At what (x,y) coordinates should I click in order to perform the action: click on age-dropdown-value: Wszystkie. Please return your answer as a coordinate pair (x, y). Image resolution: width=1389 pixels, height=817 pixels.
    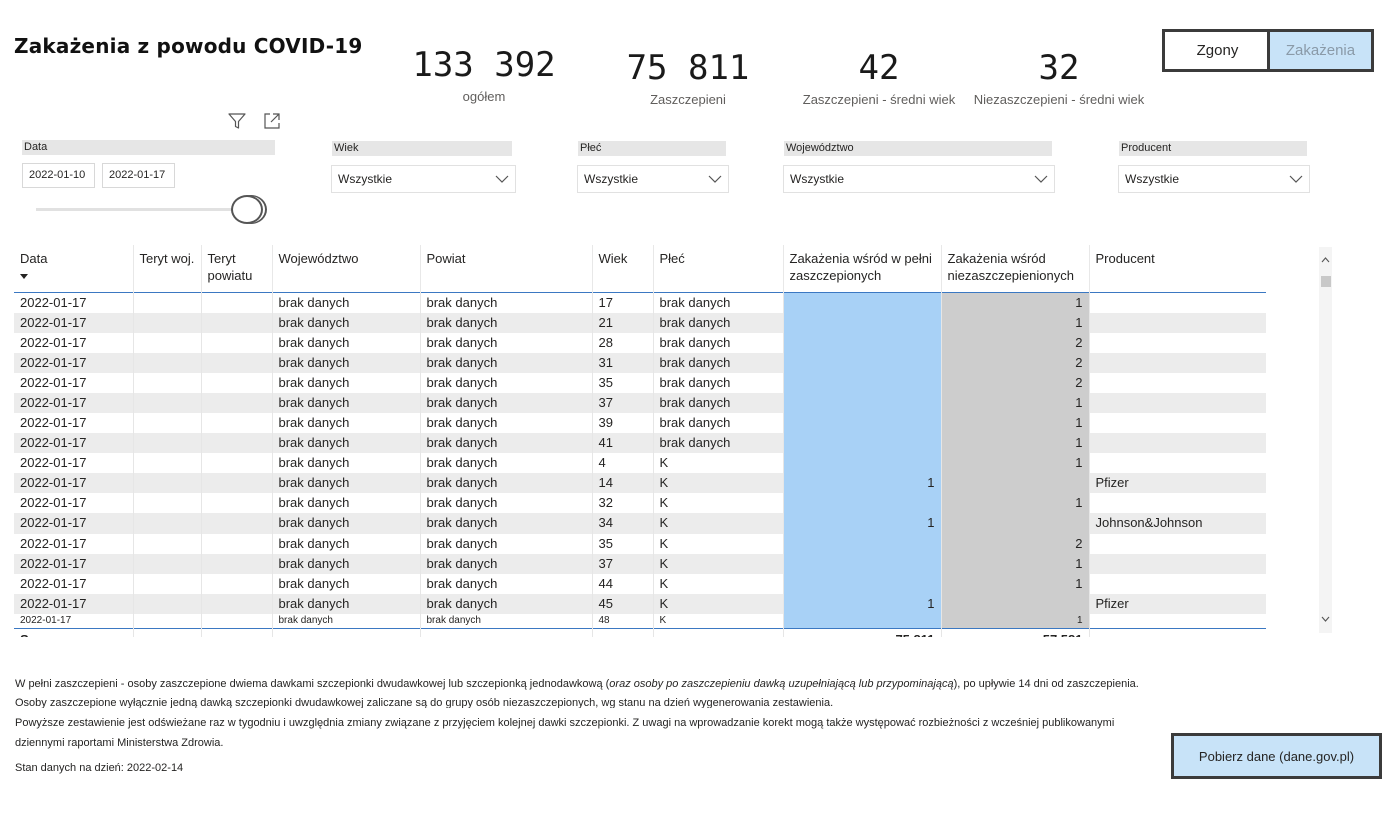
    Looking at the image, I should click on (365, 179).